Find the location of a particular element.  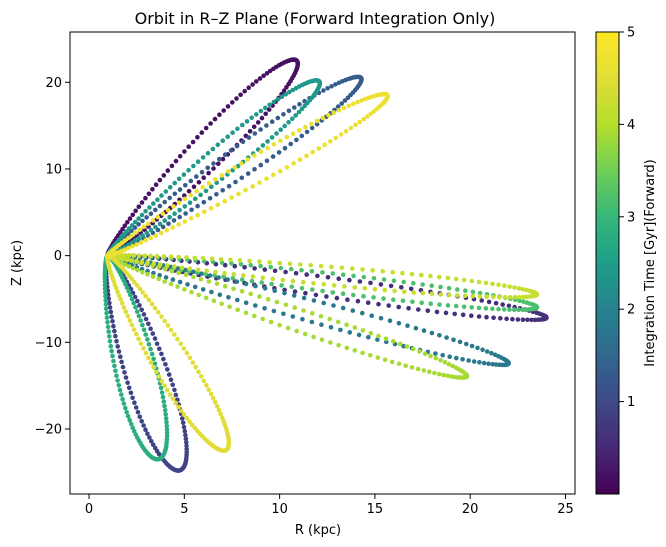

colorbar-tick-label: 5 is located at coordinates (631, 33).